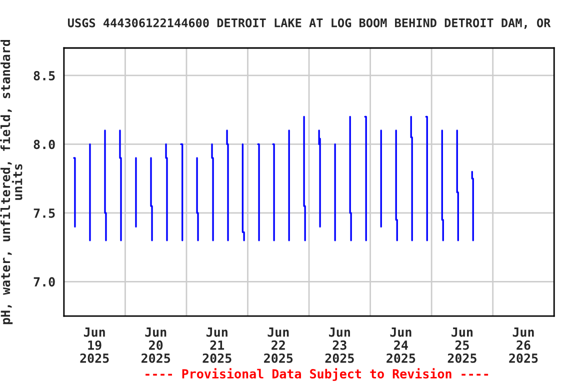  Describe the element at coordinates (309, 23) in the screenshot. I see `chart-title: USGS 444306122144600 DETROIT LAKE AT LOG BOOM BEHIND DETROIT DAM, OR` at that location.